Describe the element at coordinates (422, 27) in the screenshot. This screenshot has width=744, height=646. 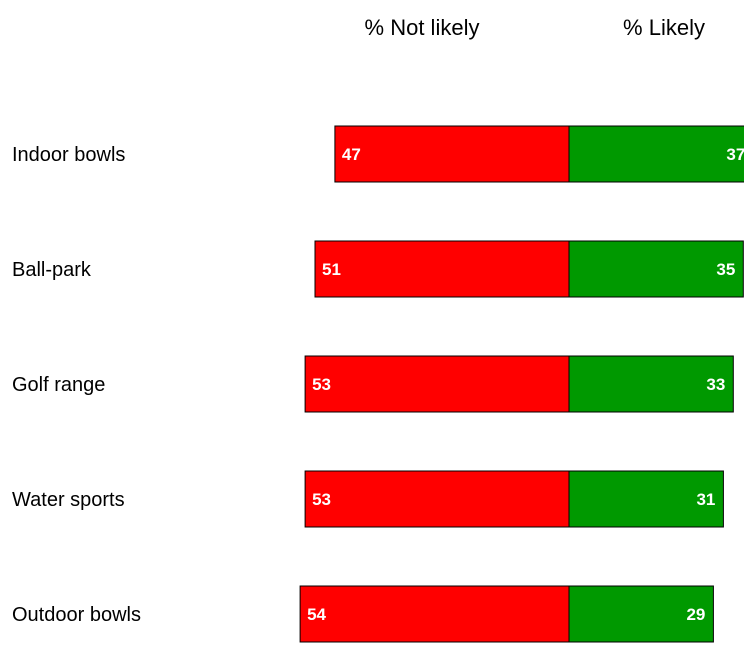
I see `series-header-not-likely: % Not likely` at that location.